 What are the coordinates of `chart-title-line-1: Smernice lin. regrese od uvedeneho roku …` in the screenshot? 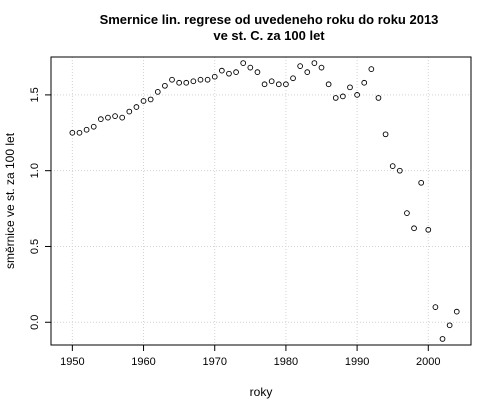 It's located at (269, 19).